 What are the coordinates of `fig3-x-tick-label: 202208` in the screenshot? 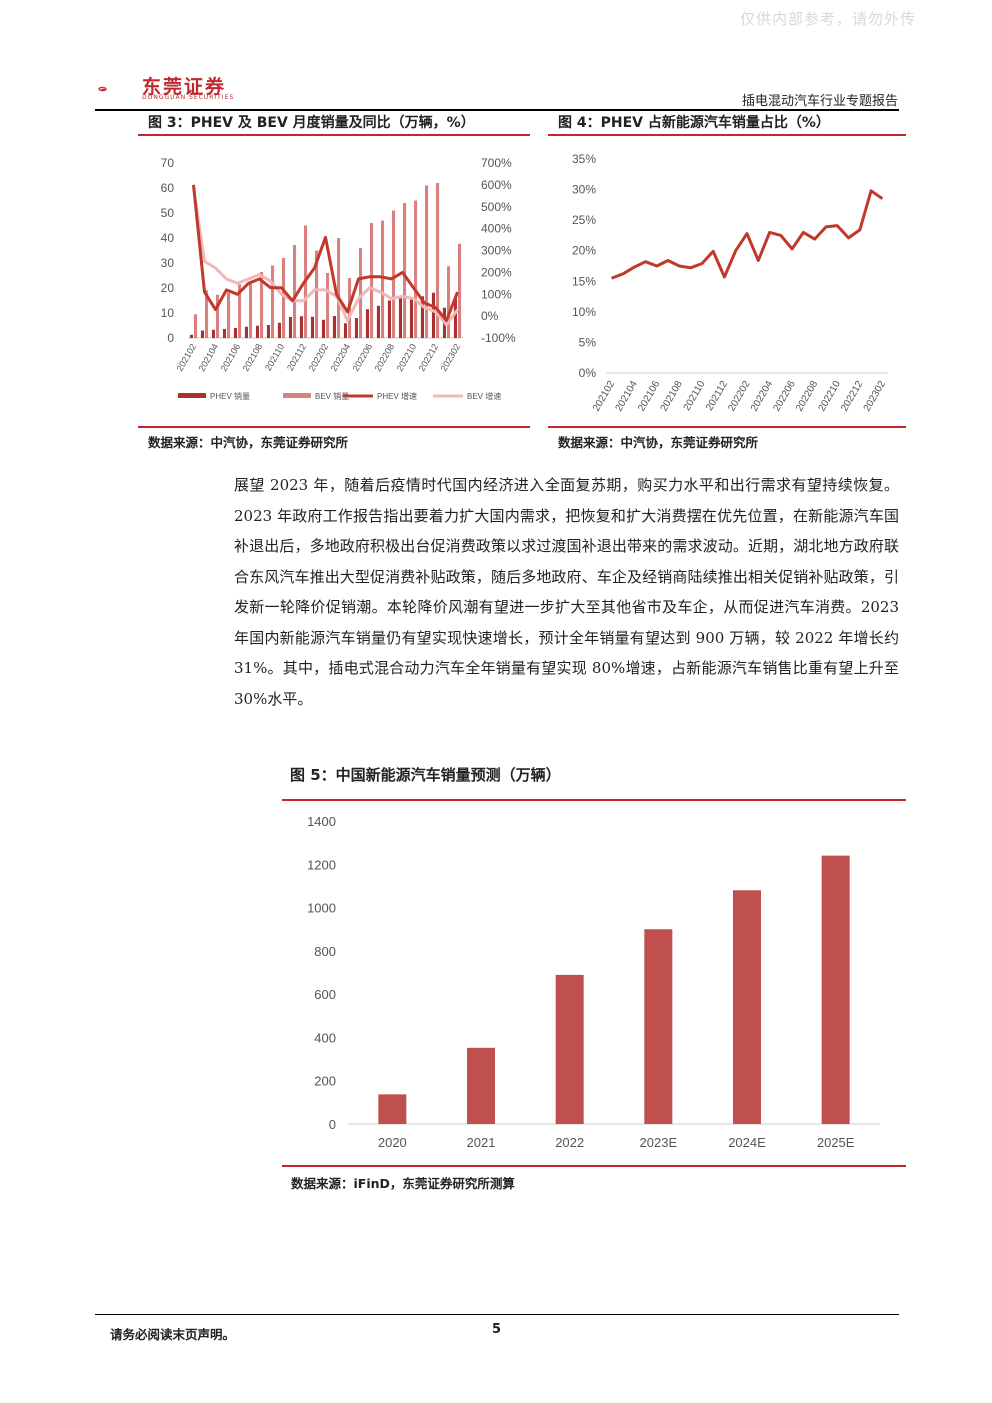 It's located at (385, 357).